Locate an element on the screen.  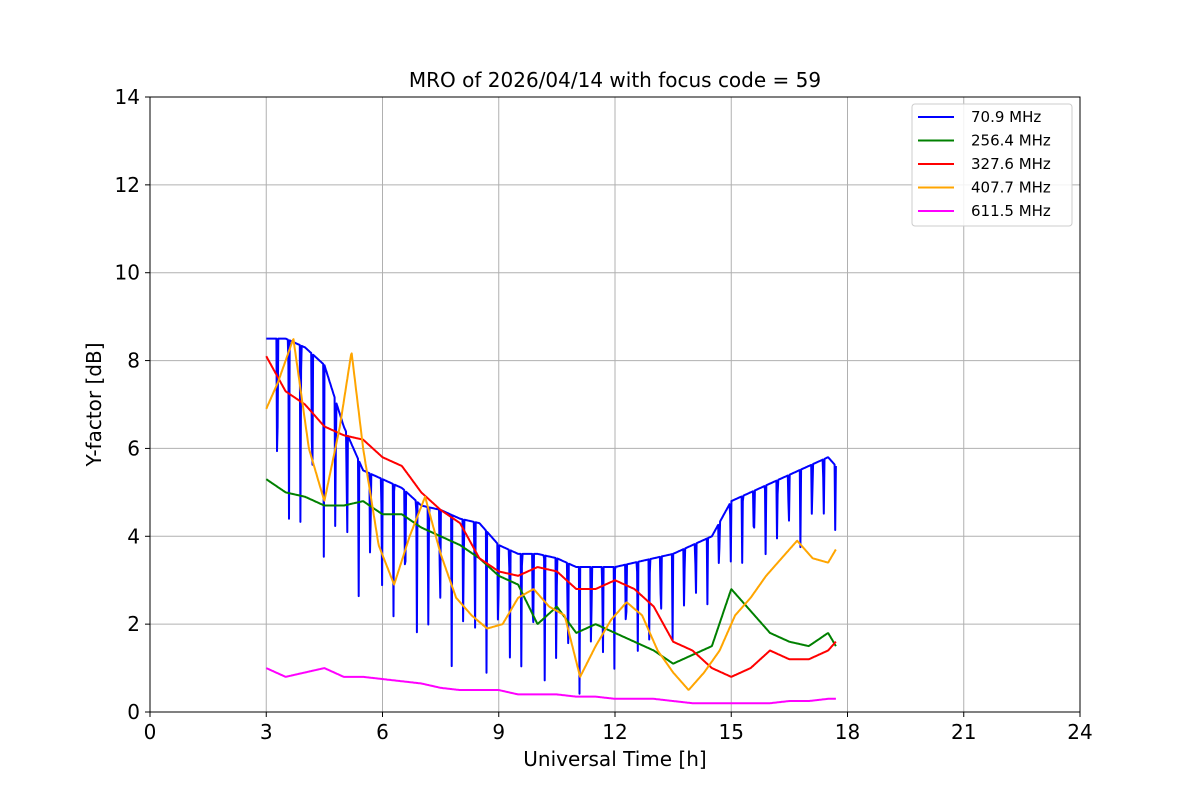
x-tick-label: 24 is located at coordinates (1079, 732).